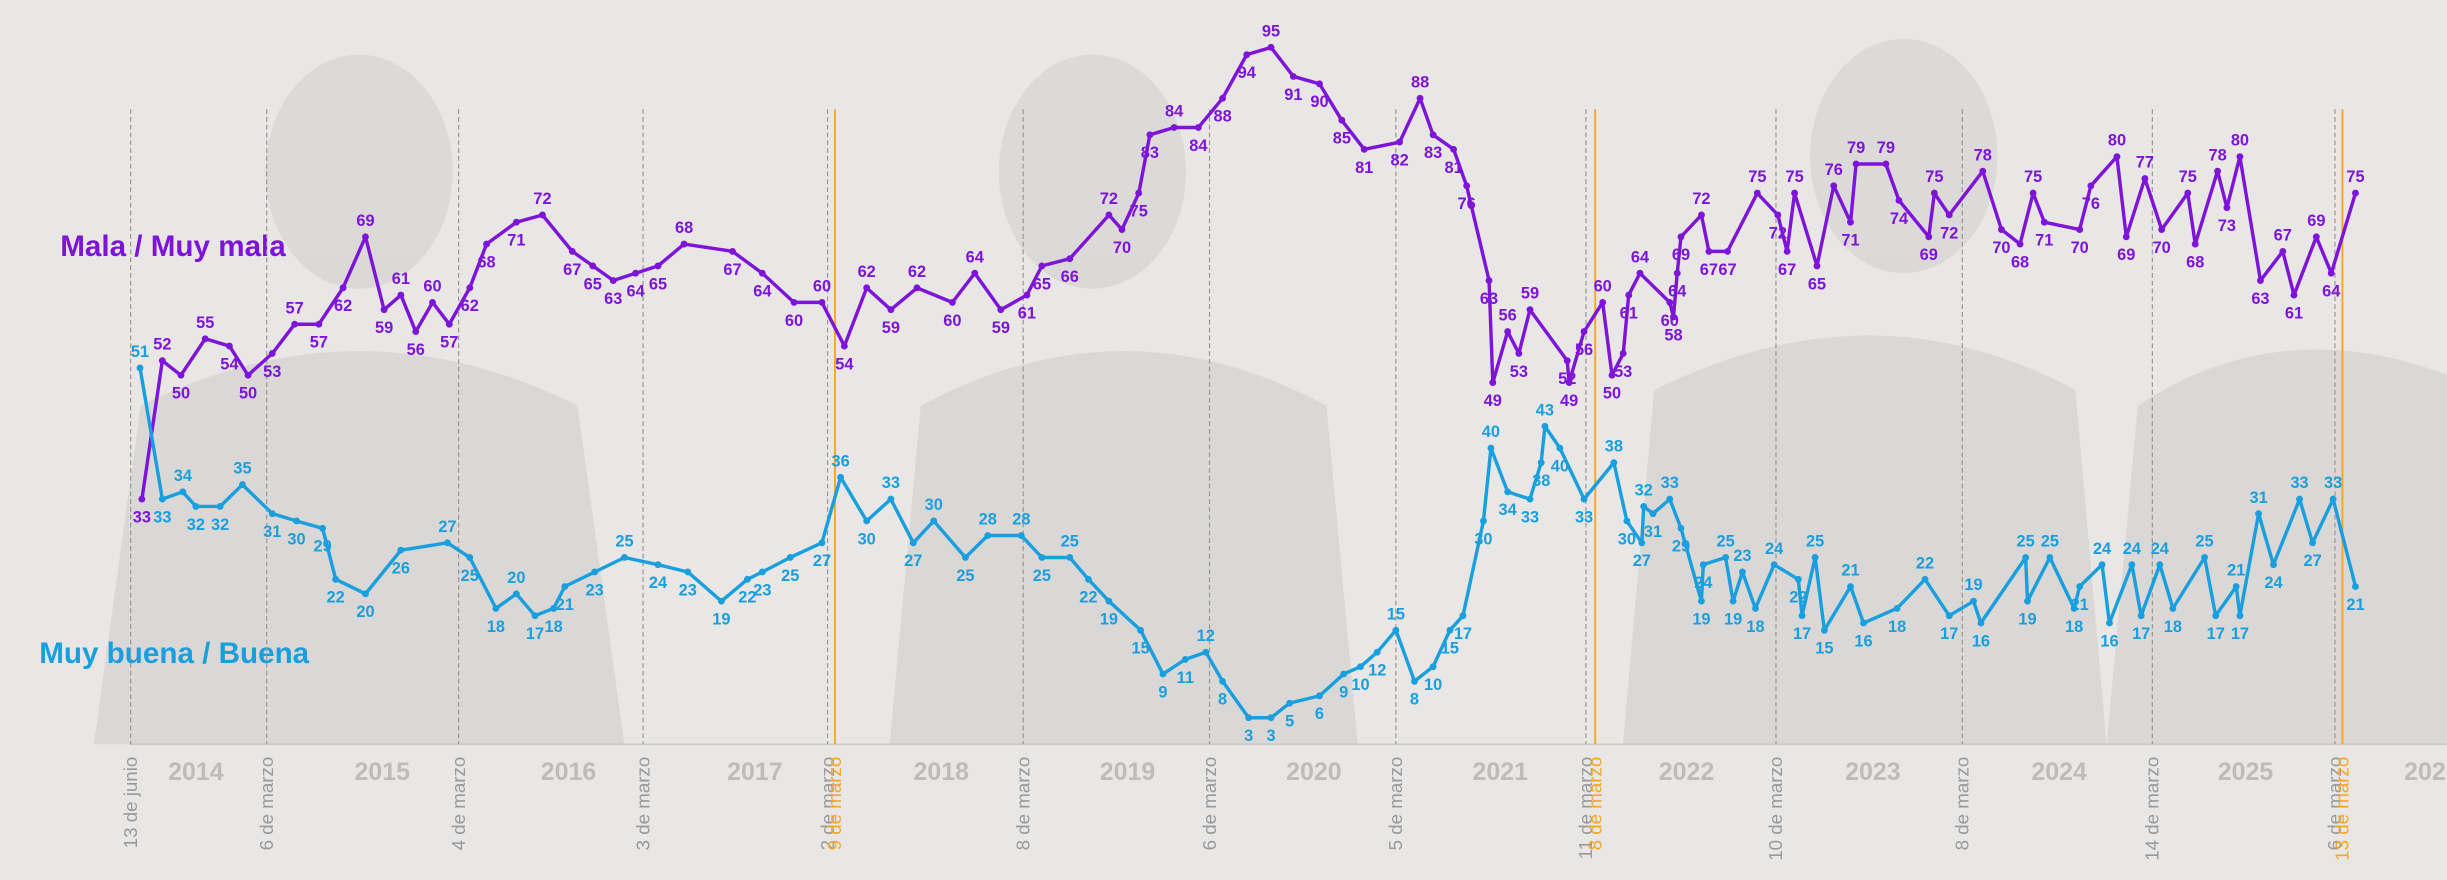 This screenshot has height=880, width=2447. What do you see at coordinates (1873, 772) in the screenshot?
I see `x-tick-label: 2023` at bounding box center [1873, 772].